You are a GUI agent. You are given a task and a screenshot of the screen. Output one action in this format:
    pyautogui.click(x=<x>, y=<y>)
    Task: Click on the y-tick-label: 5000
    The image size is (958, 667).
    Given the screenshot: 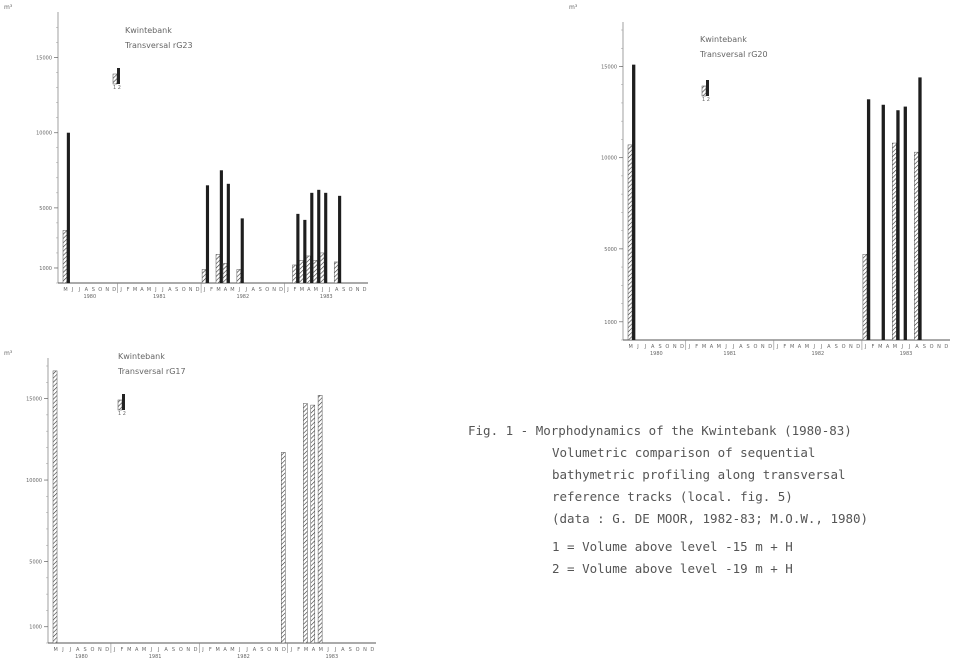 What is the action you would take?
    pyautogui.click(x=45, y=209)
    